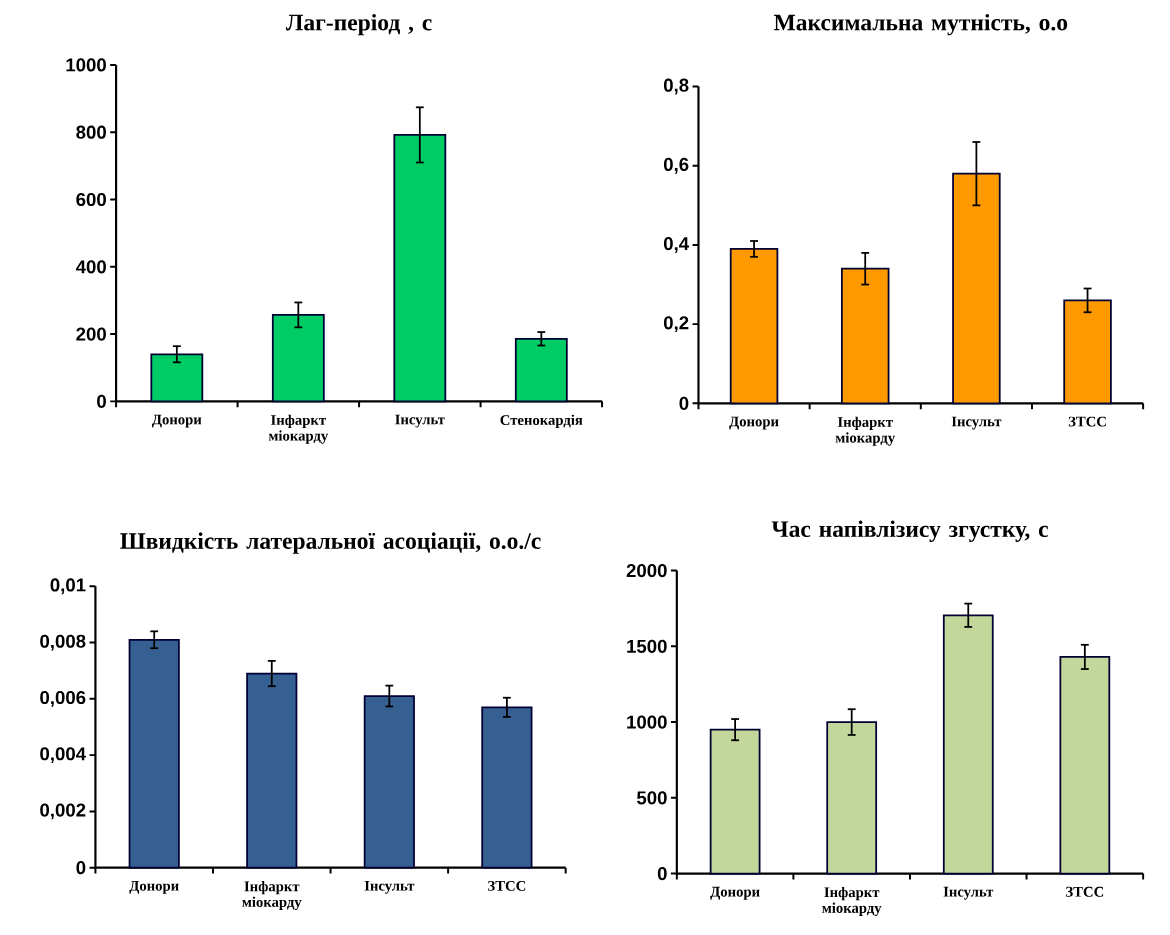 The image size is (1170, 935). I want to click on y-tick-label: 0,008, so click(63, 642).